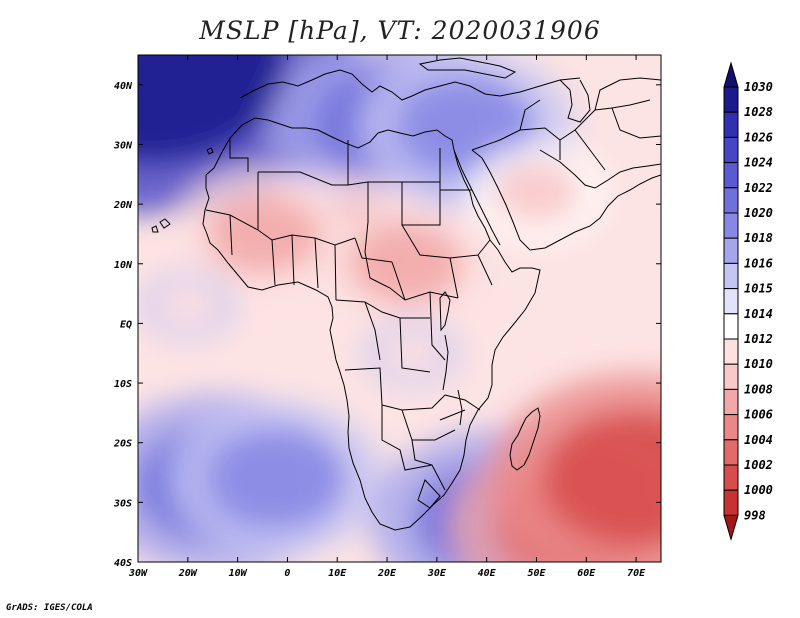 Image resolution: width=800 pixels, height=618 pixels. I want to click on colorbar-label: 1022, so click(758, 188).